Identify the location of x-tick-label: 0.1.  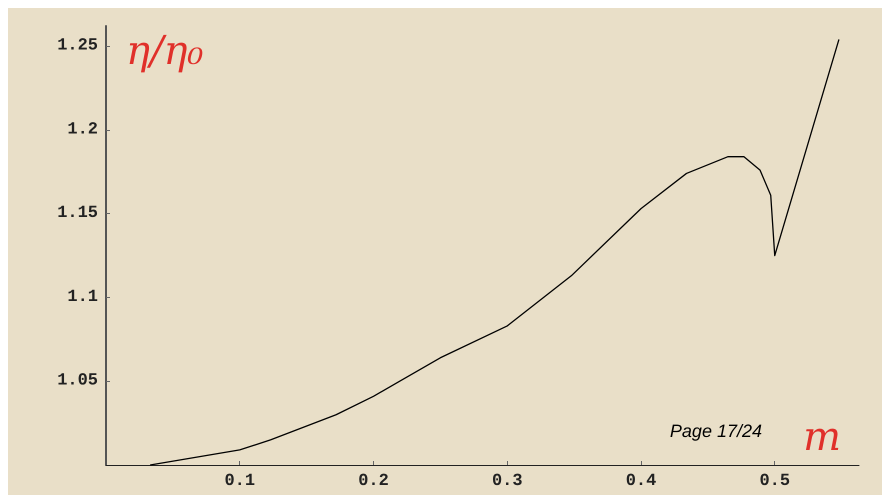
(240, 481).